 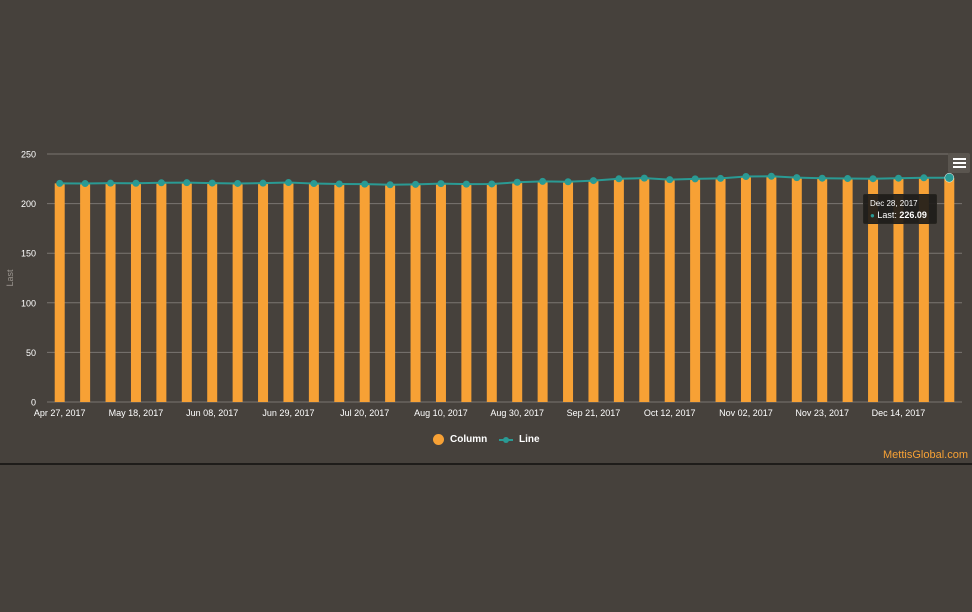 I want to click on y-tick-label: 100, so click(x=28, y=303).